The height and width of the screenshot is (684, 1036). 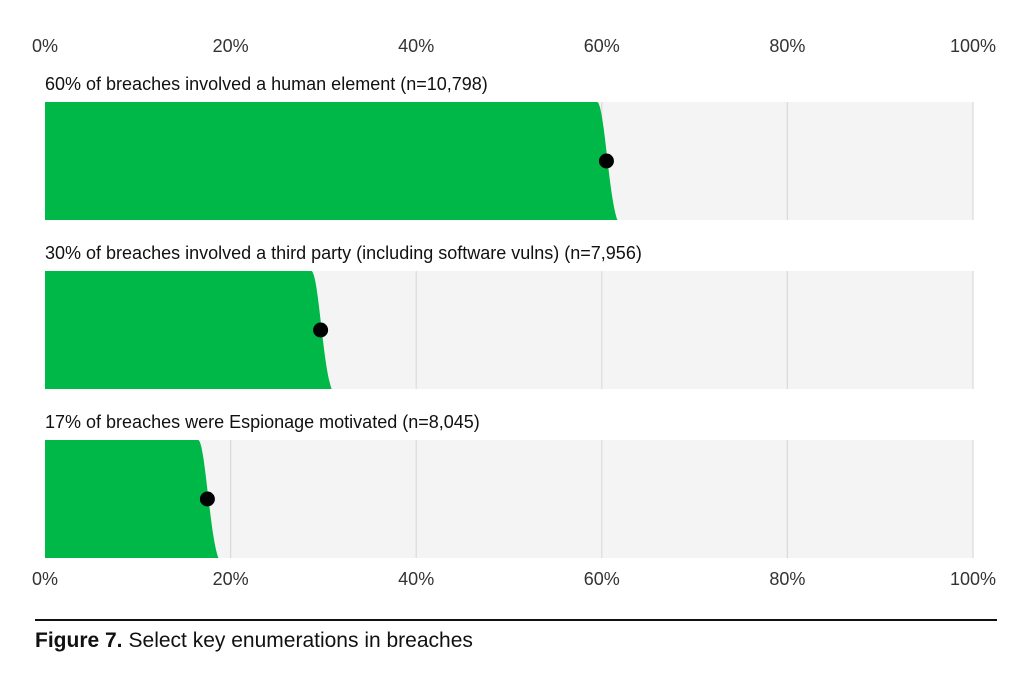 What do you see at coordinates (79, 640) in the screenshot?
I see `figure-label: Figure 7.` at bounding box center [79, 640].